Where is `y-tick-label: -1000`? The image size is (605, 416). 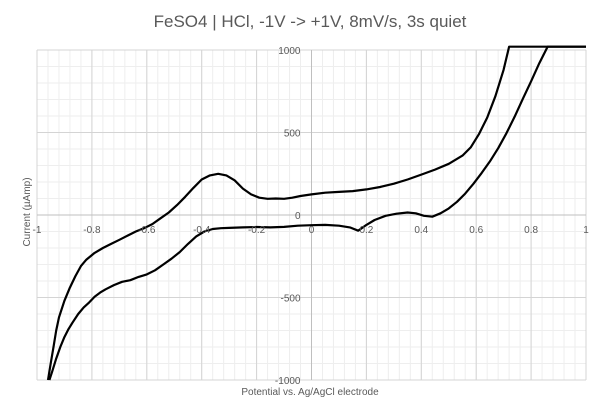 y-tick-label: -1000 is located at coordinates (288, 381).